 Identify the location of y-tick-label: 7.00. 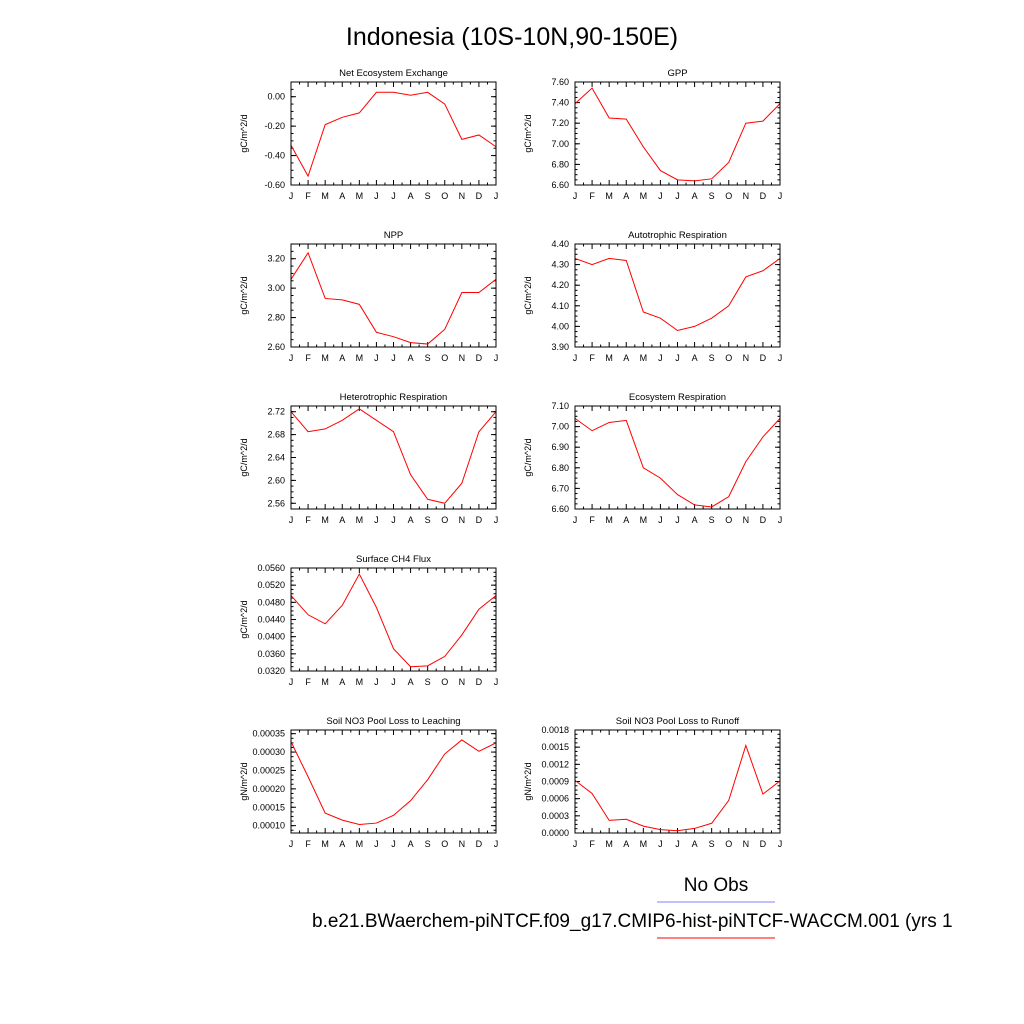
(560, 144).